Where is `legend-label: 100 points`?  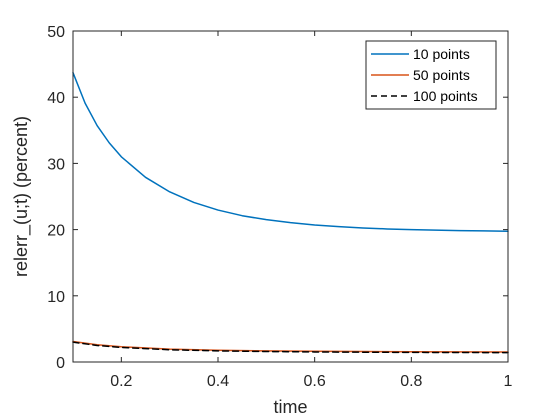 legend-label: 100 points is located at coordinates (445, 96).